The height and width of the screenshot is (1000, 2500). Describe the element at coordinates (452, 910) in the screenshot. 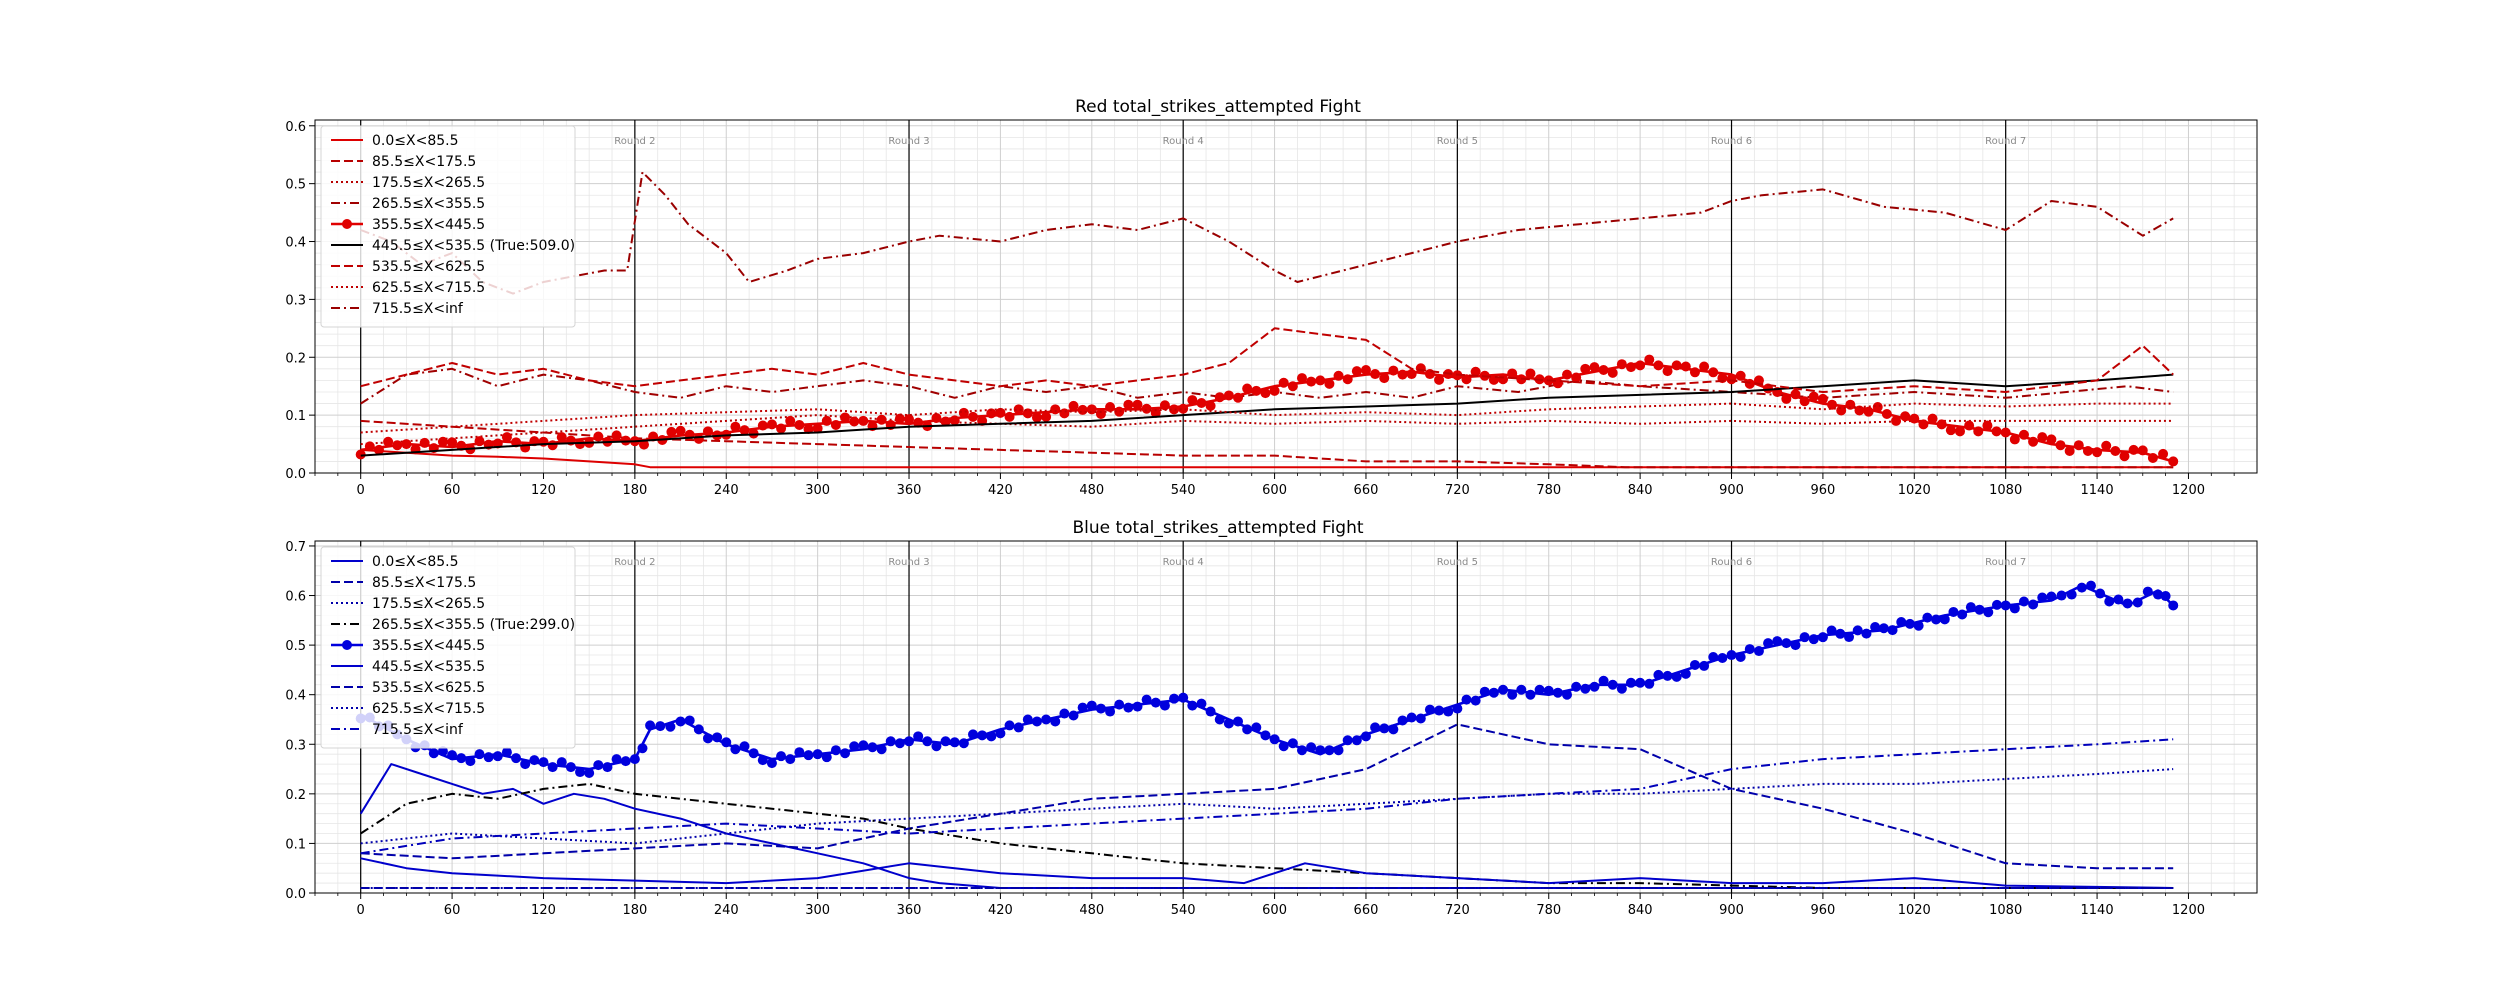

I see `blue-x-tick-label: 60` at that location.